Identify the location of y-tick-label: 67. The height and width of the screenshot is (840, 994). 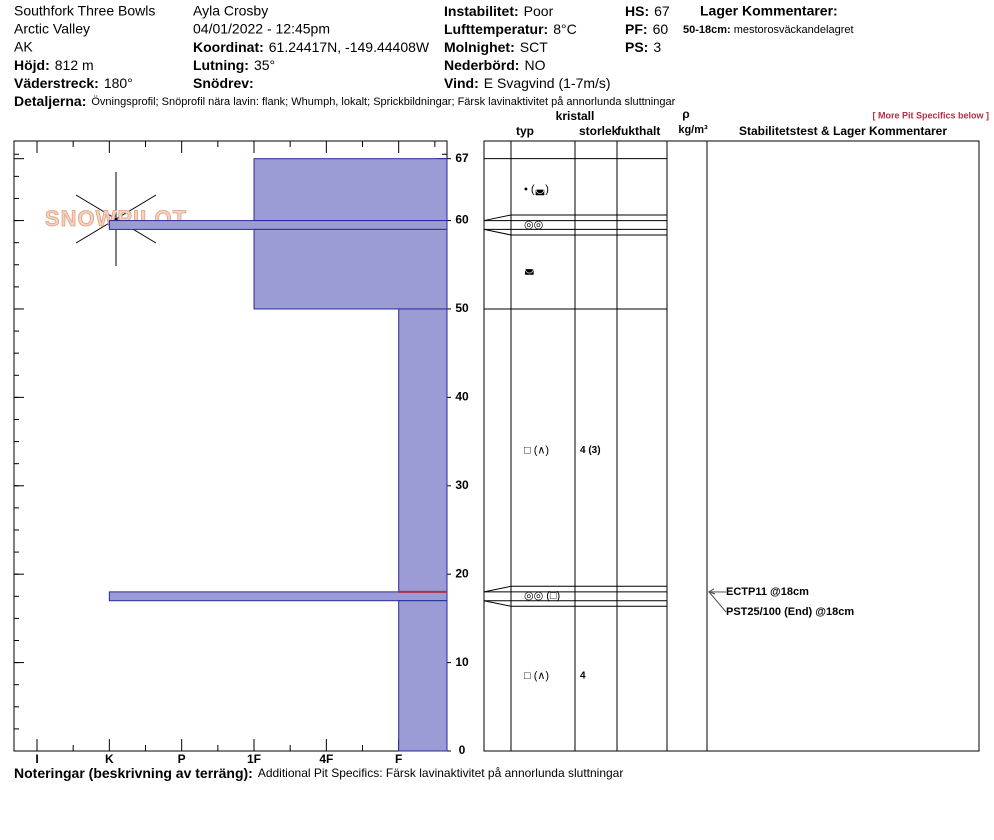
(462, 158).